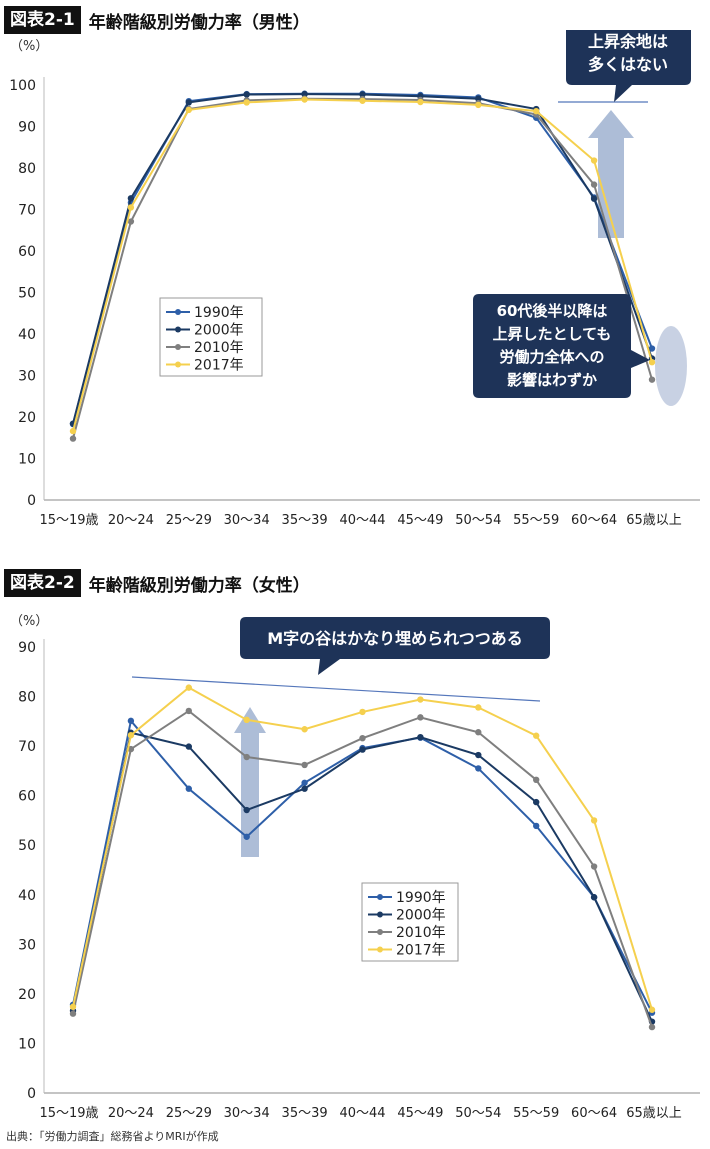  What do you see at coordinates (628, 41) in the screenshot?
I see `callout-text: 上昇余地は` at bounding box center [628, 41].